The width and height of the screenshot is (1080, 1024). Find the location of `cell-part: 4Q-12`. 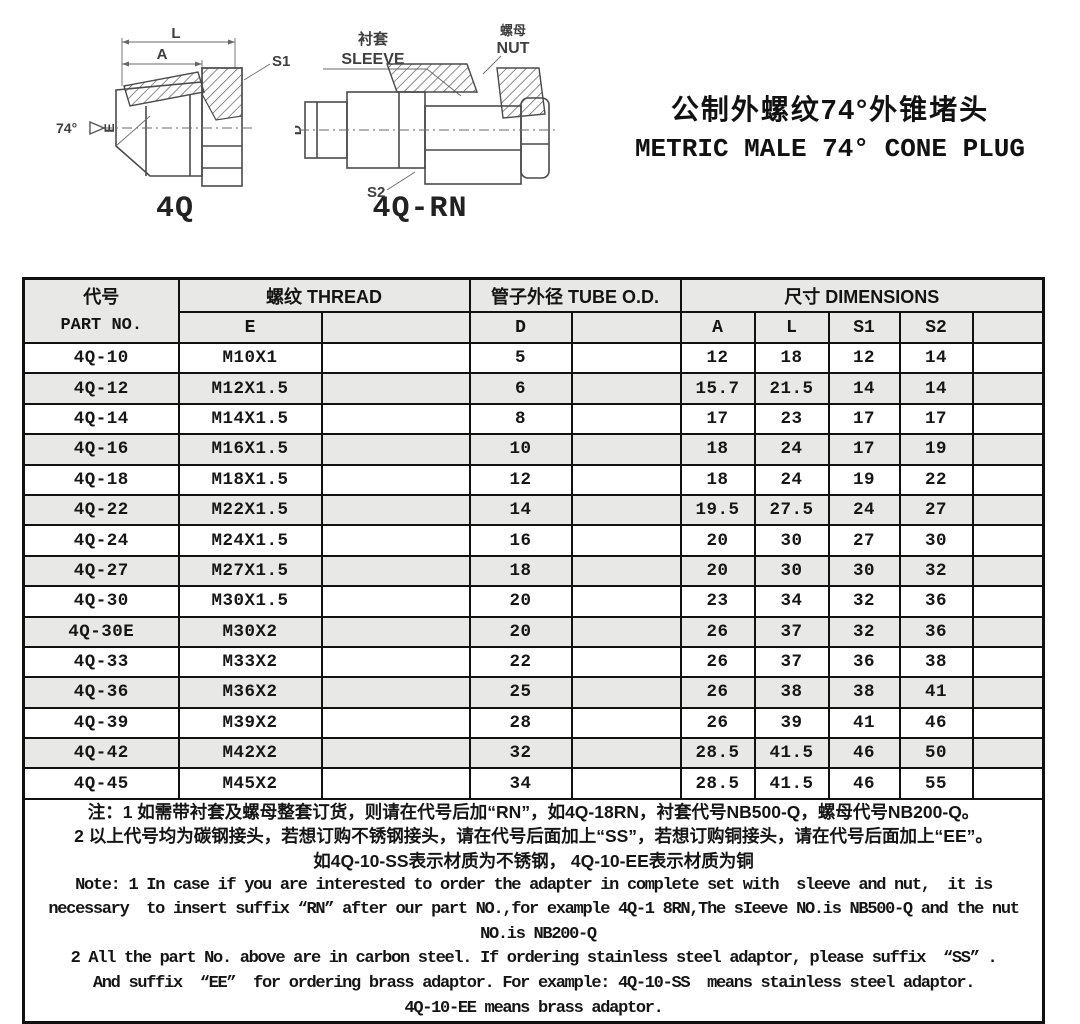

cell-part: 4Q-12 is located at coordinates (101, 388).